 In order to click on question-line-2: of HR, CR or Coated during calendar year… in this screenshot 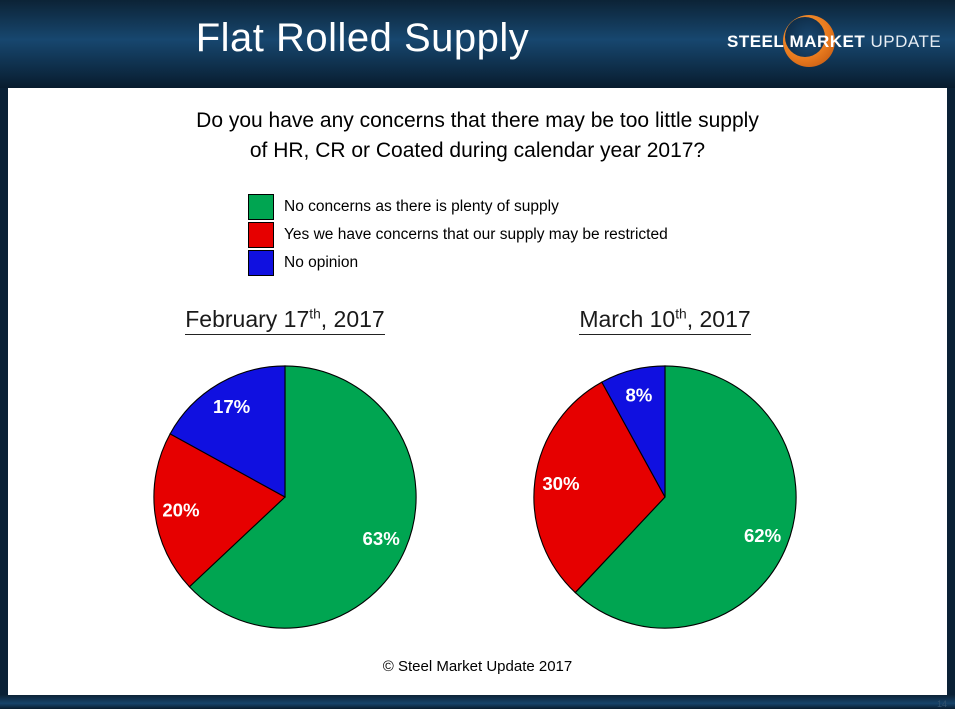, I will do `click(477, 151)`.